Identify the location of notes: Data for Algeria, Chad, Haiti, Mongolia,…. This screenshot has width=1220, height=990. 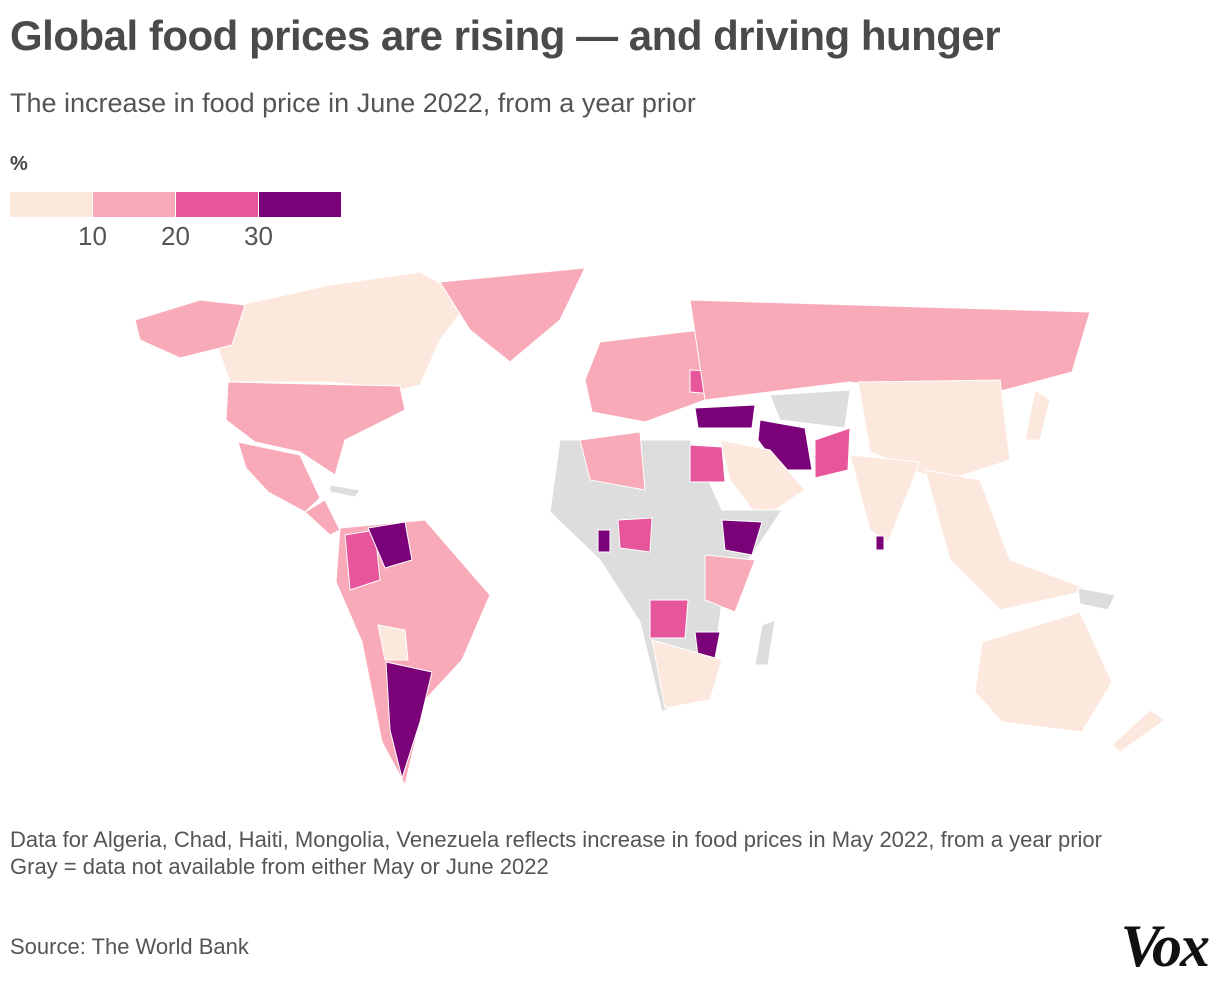
(605, 853).